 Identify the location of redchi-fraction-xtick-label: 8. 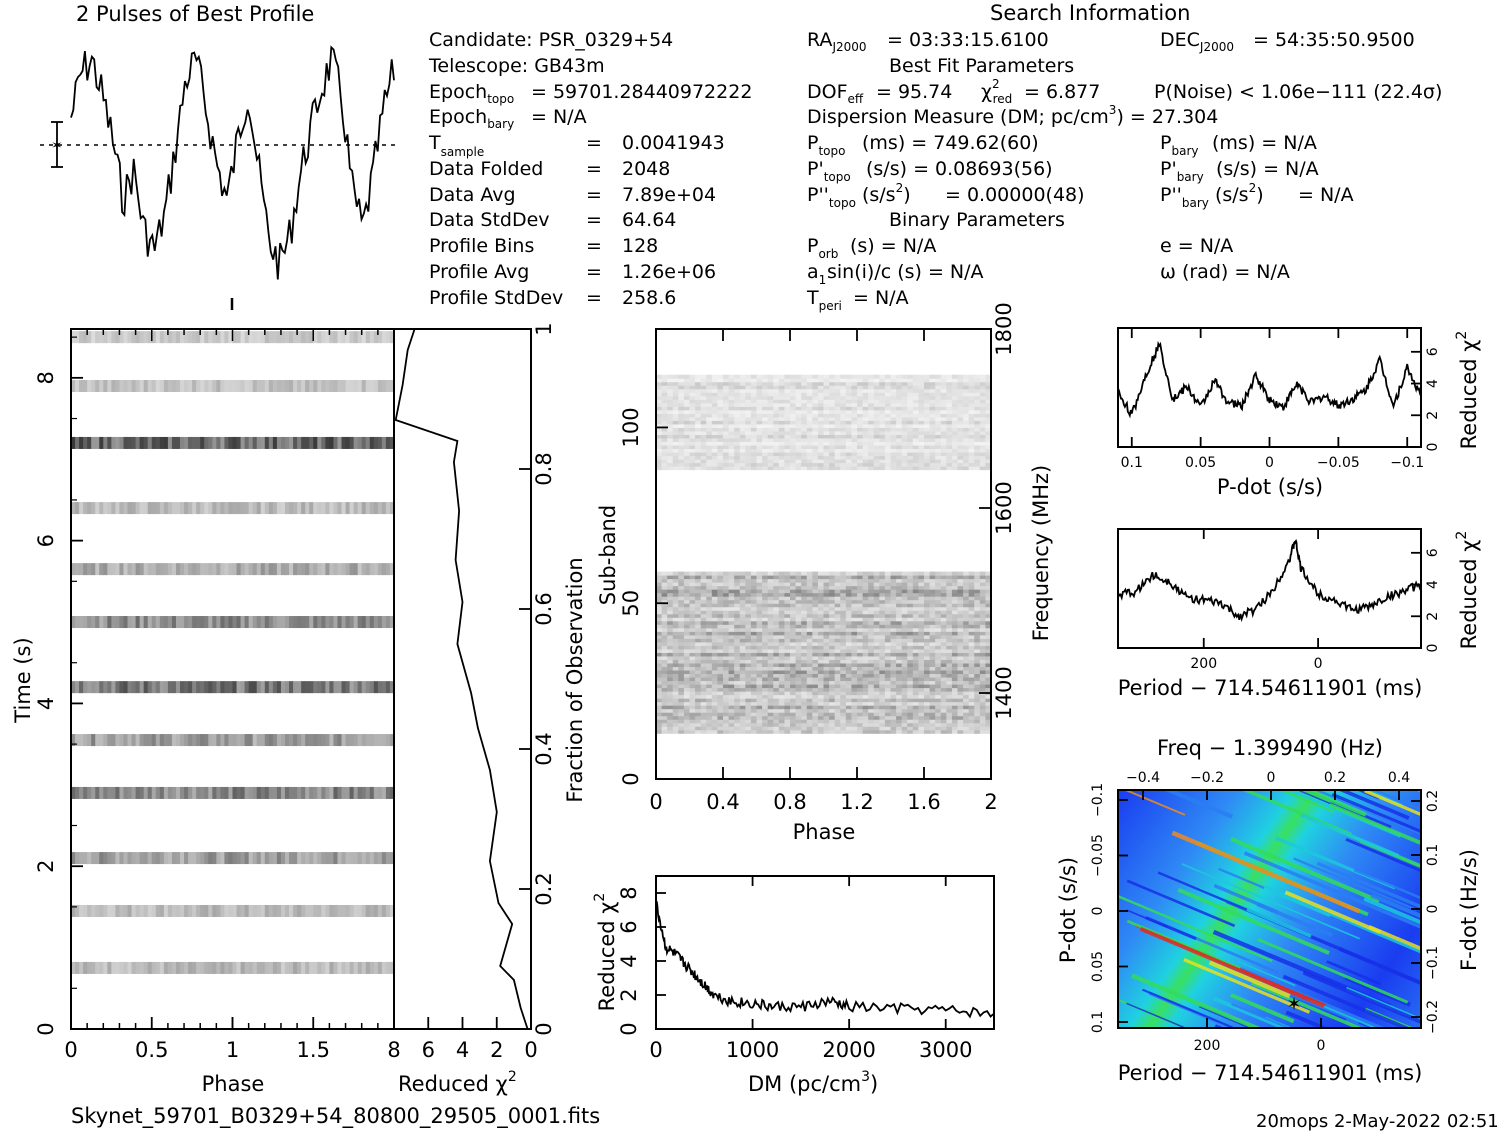
(393, 1050).